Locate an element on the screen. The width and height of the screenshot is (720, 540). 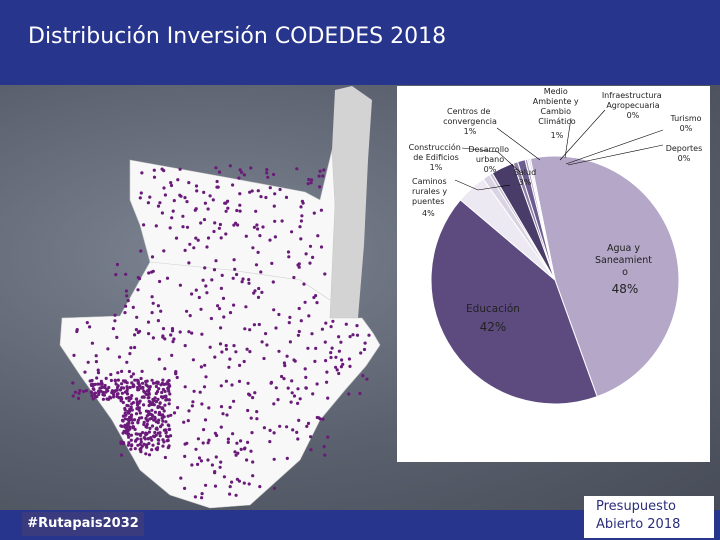
label-infraestructura-pct: 0% is located at coordinates (633, 115).